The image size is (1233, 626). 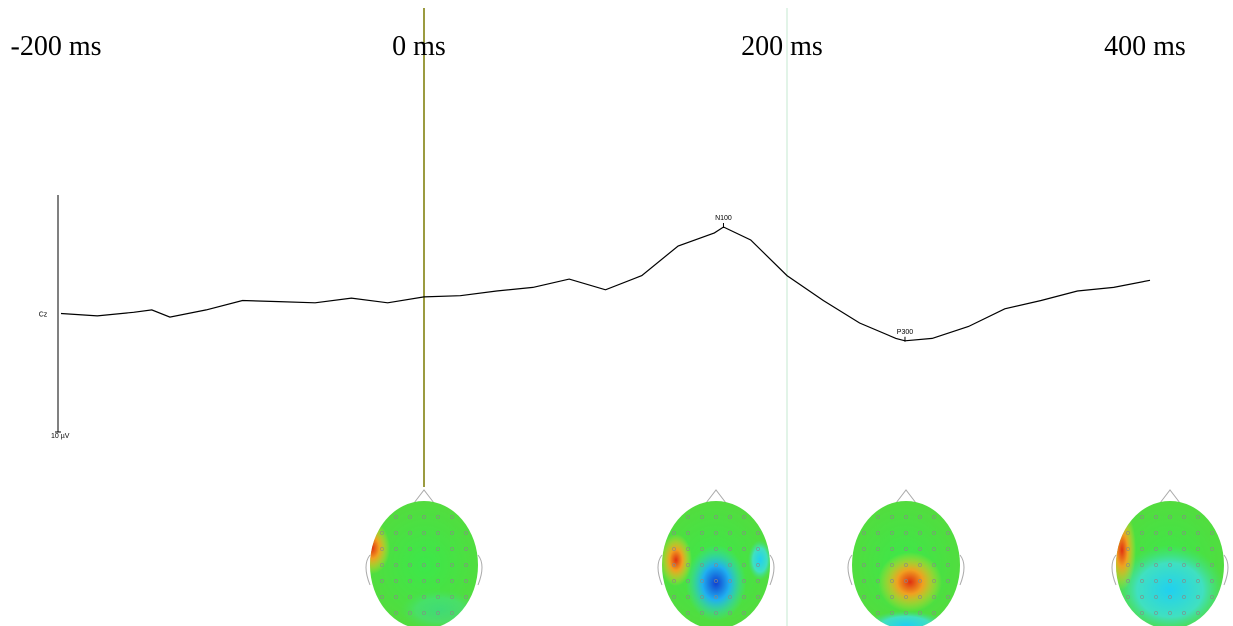 I want to click on x-tick-label: 200 ms, so click(x=782, y=46).